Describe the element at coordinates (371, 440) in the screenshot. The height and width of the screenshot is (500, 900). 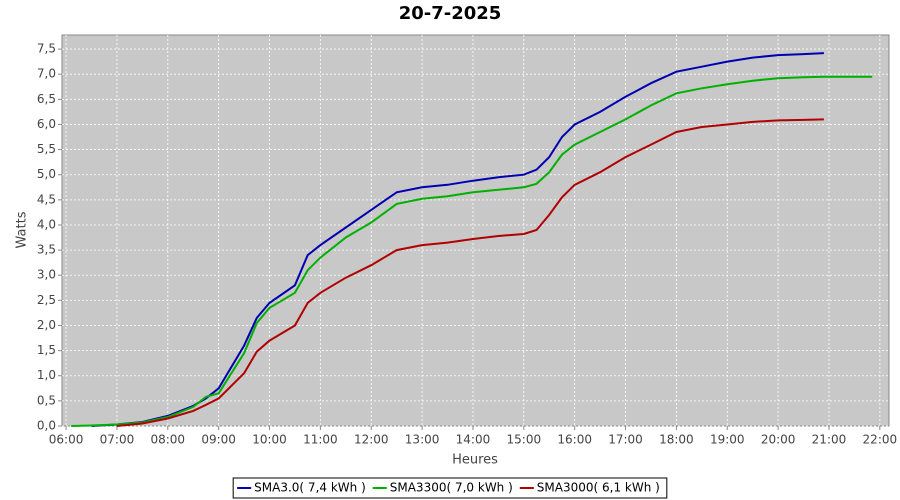
I see `x-tick-label: 12:00` at that location.